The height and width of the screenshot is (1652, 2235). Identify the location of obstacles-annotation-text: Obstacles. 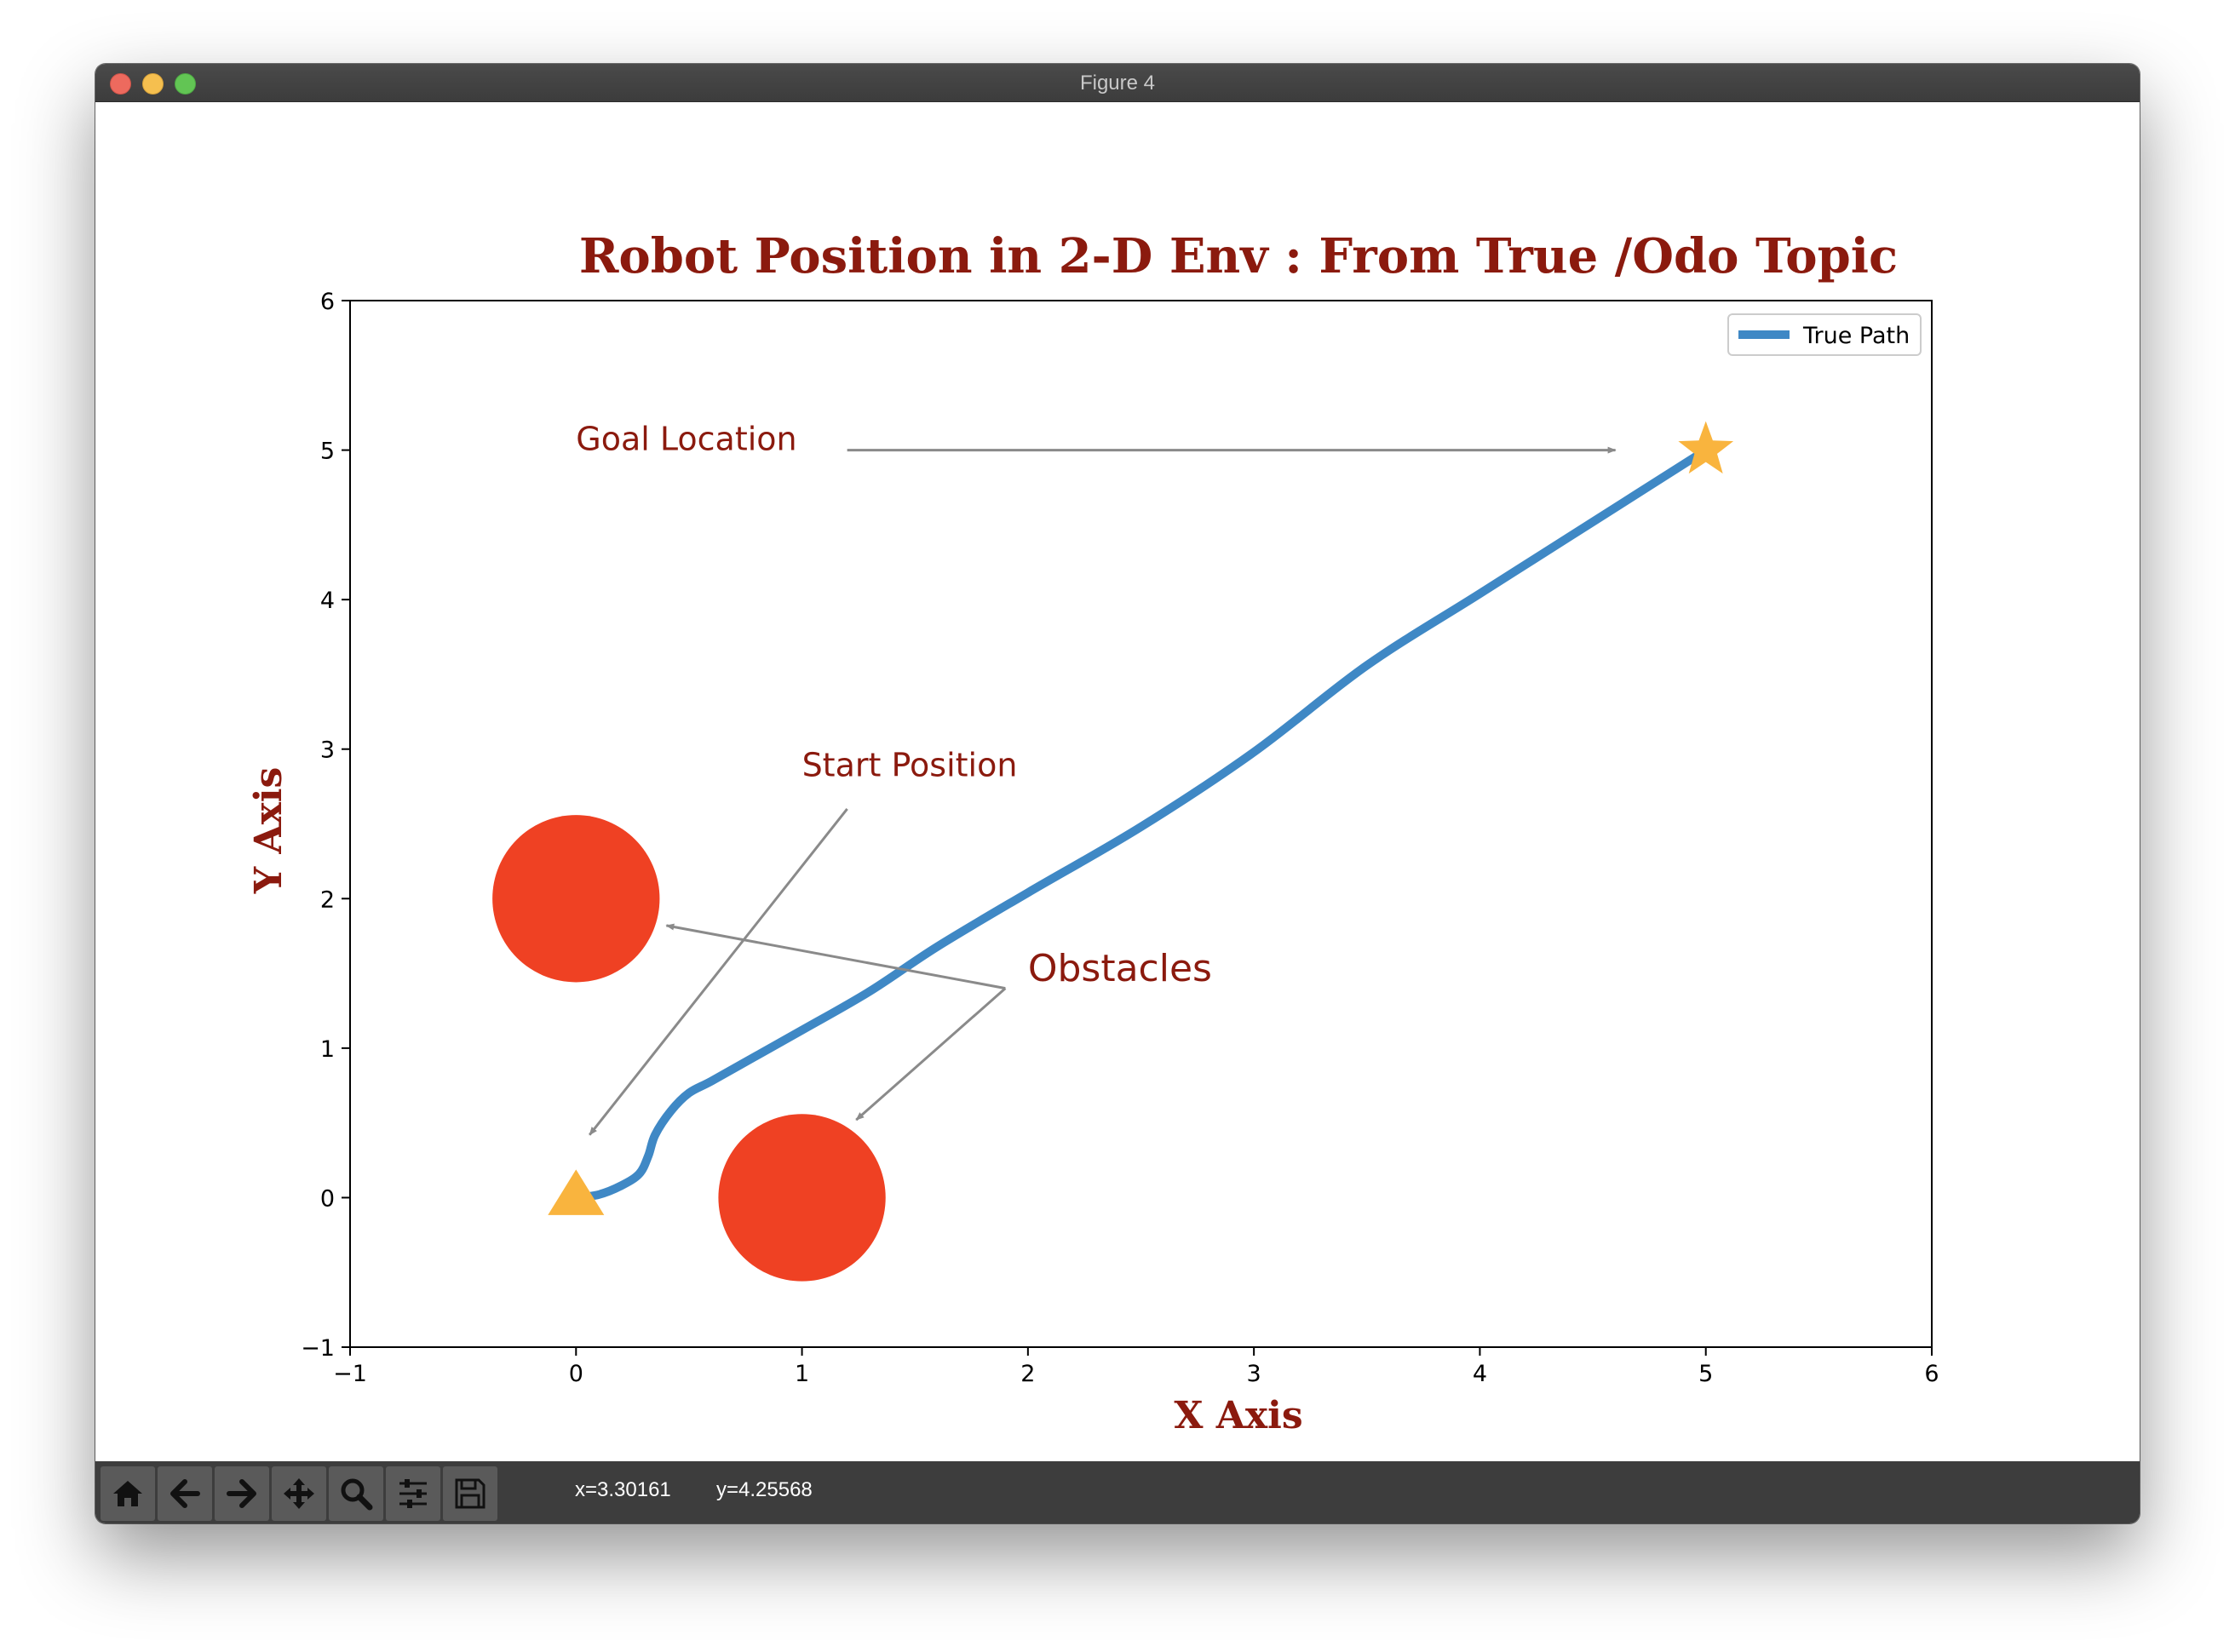
(1120, 968).